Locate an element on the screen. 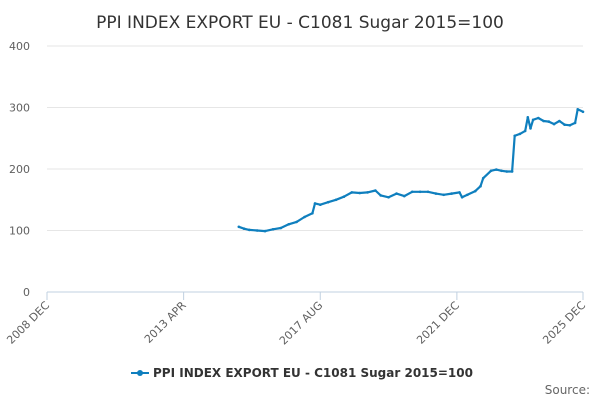  y-axis: 0 100 200 300 400 is located at coordinates (19, 169).